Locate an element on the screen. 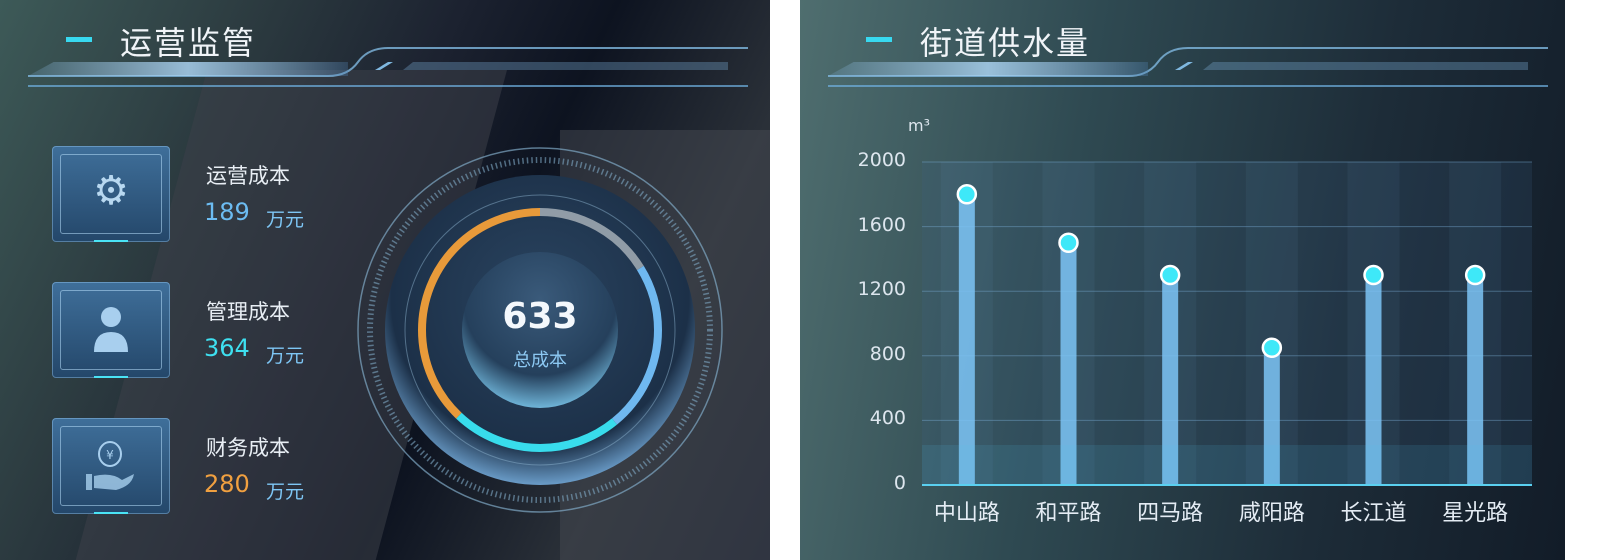 Image resolution: width=1600 pixels, height=560 pixels. x-tick-label: 四马路 is located at coordinates (1170, 513).